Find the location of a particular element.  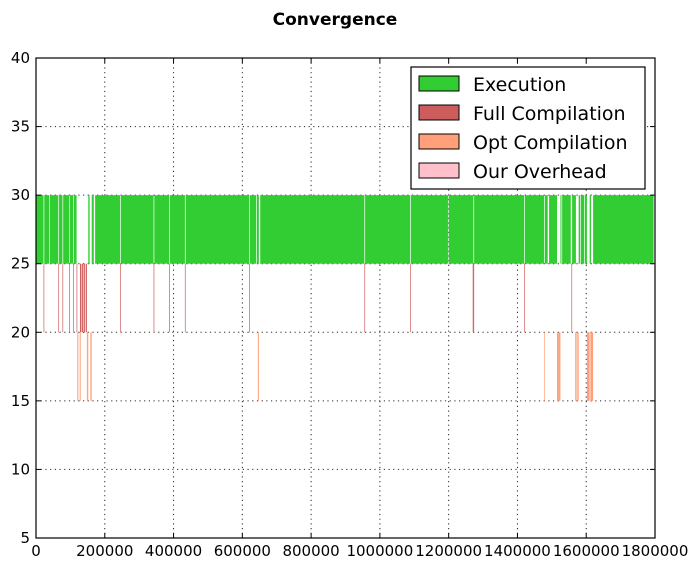

legend-label-execution: Execution is located at coordinates (519, 85).